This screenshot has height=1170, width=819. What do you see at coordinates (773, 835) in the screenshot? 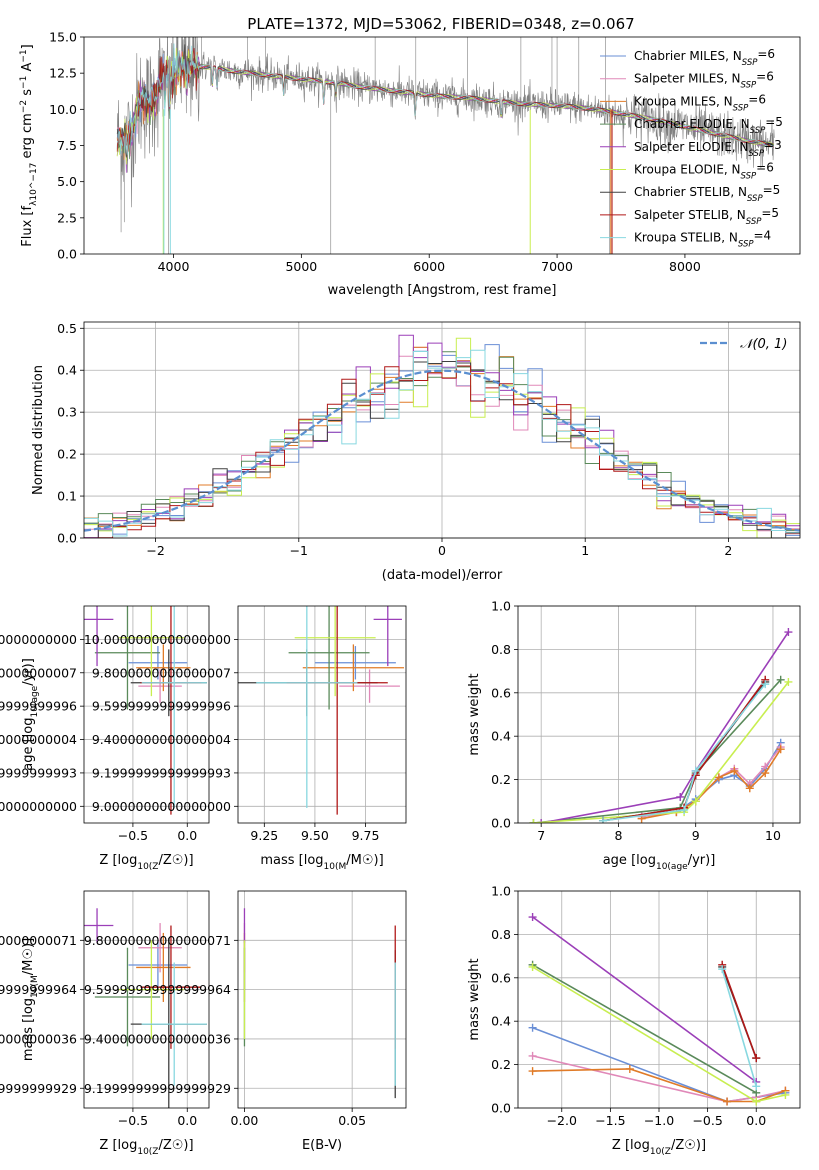
I see `x-tick-label: 10` at bounding box center [773, 835].